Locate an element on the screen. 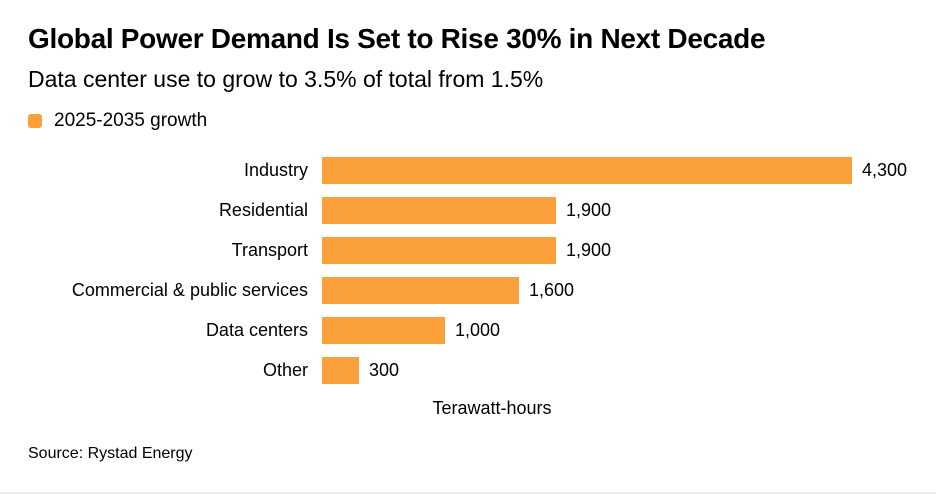 The height and width of the screenshot is (494, 936). legend: 2025-2035 growth is located at coordinates (468, 121).